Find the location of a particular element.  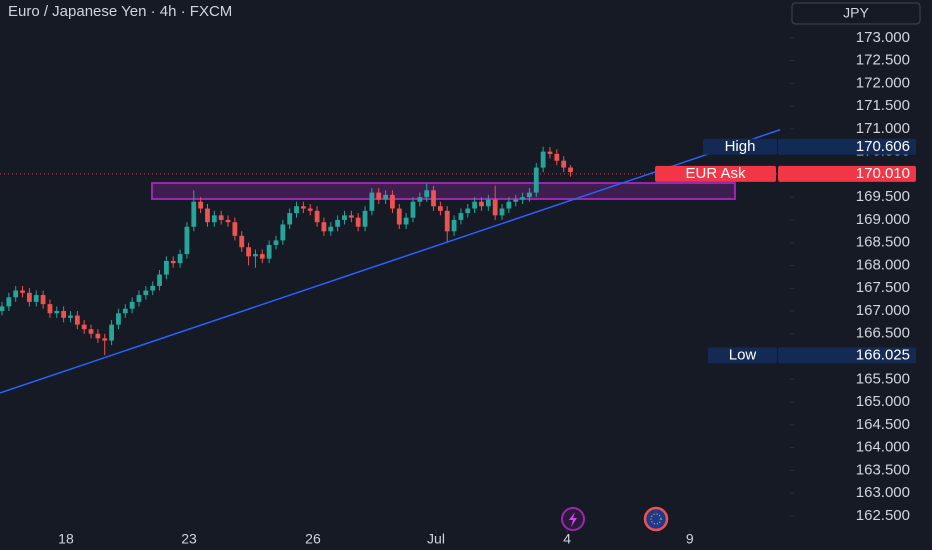

tag-value: 166.025 is located at coordinates (883, 354).